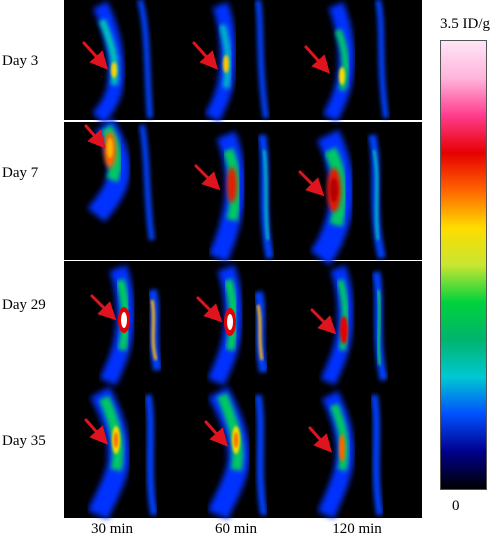  I want to click on scan-day-29-60-min, so click(238, 325).